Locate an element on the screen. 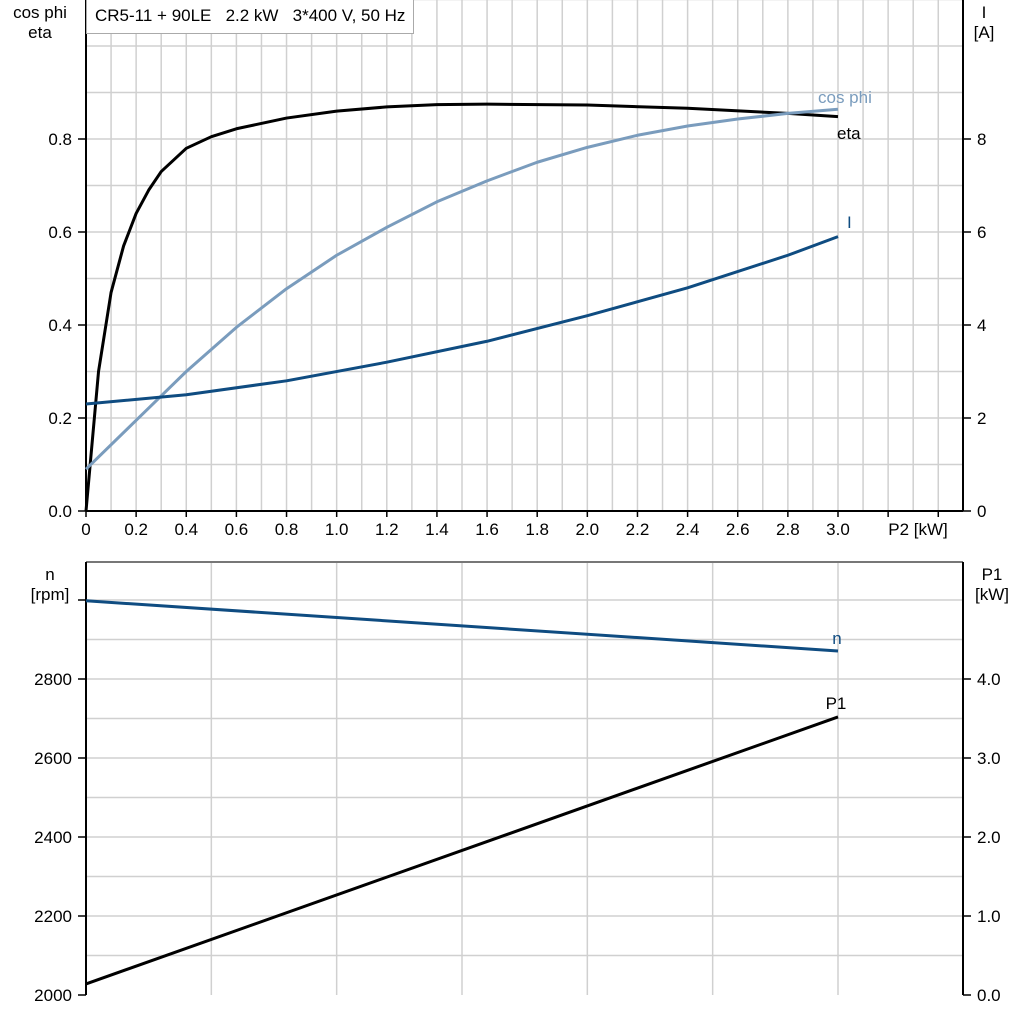 This screenshot has width=1024, height=1024. y-tick-label-right: 8 is located at coordinates (981, 139).